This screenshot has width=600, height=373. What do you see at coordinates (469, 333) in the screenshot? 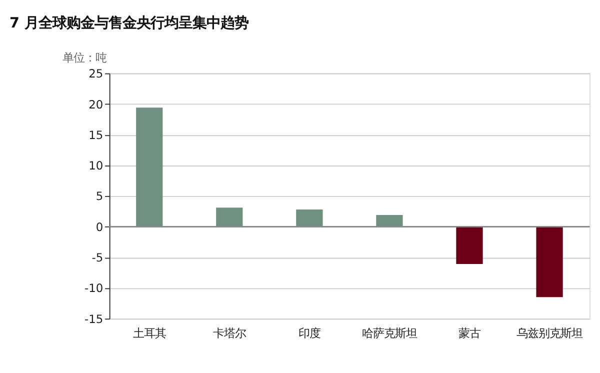
I see `x-tick-label: 蒙古` at bounding box center [469, 333].